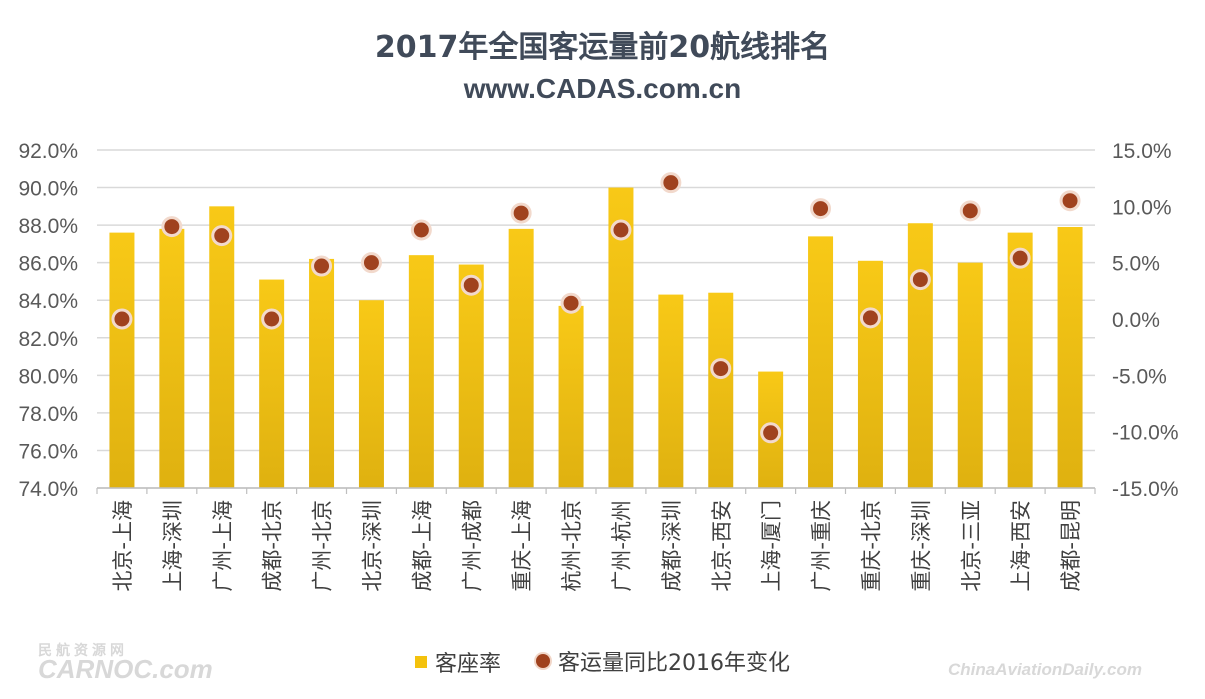  Describe the element at coordinates (48, 376) in the screenshot. I see `y-left-tick-label: 80.0%` at that location.